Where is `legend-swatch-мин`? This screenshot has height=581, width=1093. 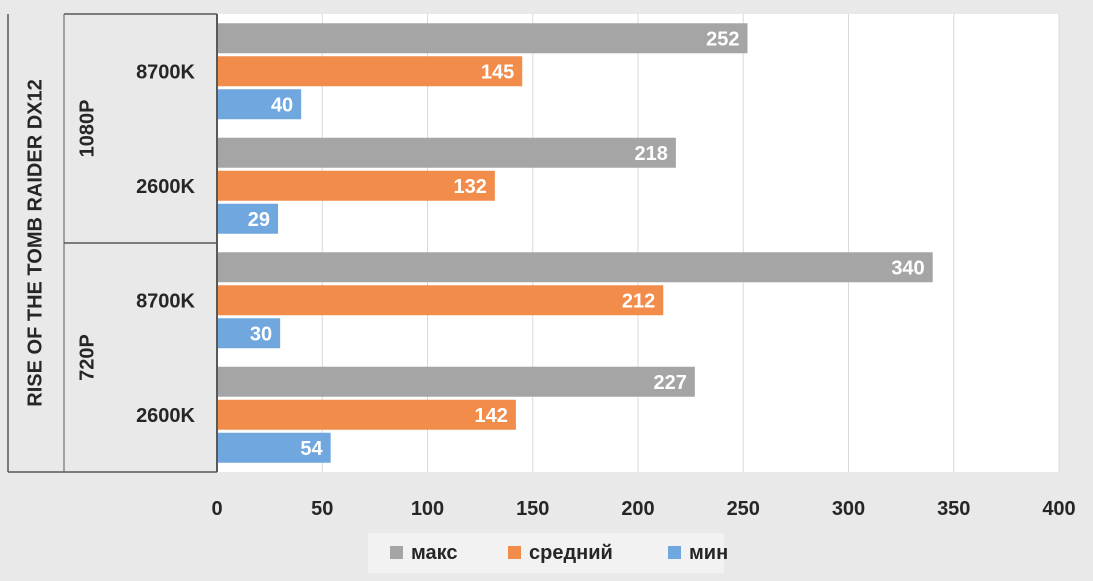 legend-swatch-мин is located at coordinates (674, 552).